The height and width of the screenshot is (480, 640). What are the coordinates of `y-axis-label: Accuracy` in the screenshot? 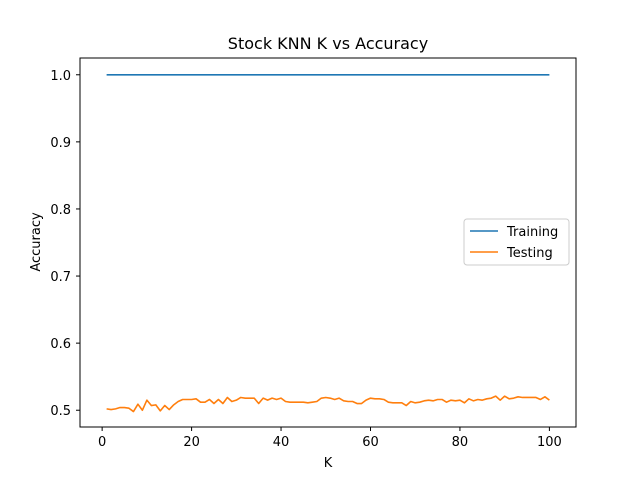 It's located at (36, 242).